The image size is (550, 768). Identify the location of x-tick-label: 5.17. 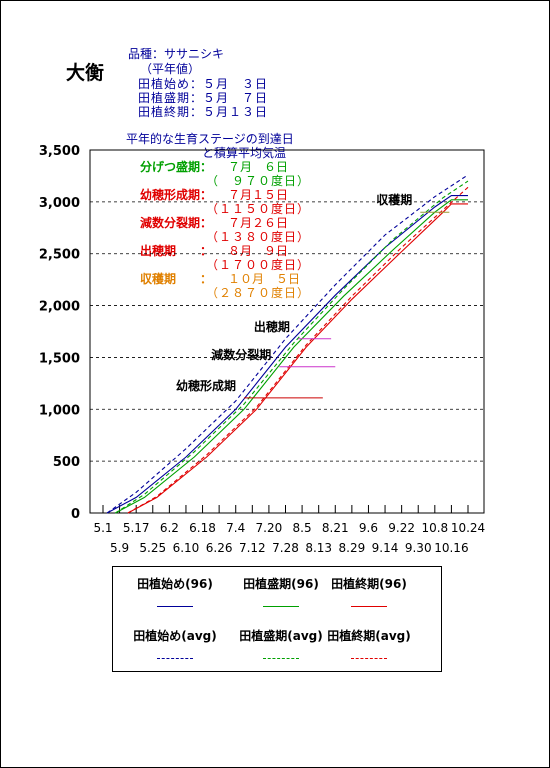
(136, 528).